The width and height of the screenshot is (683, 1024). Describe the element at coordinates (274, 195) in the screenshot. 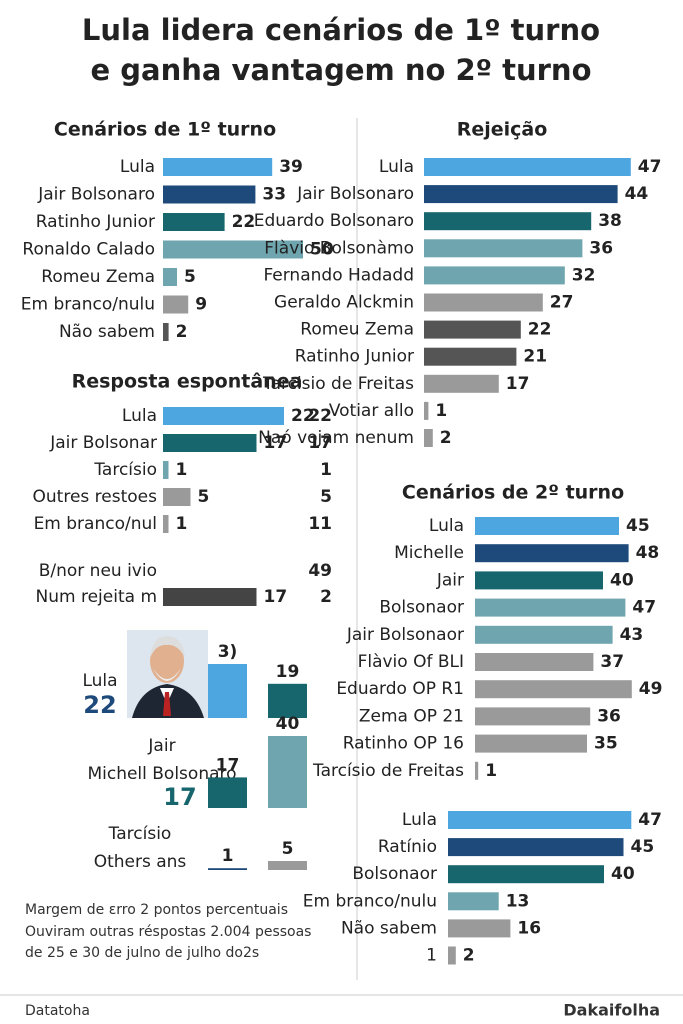

I see `value-label: 33` at that location.